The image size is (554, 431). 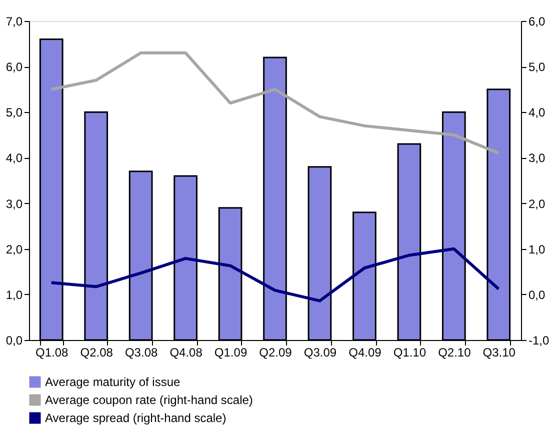 What do you see at coordinates (537, 21) in the screenshot?
I see `y2-tick-label: 6,0` at bounding box center [537, 21].